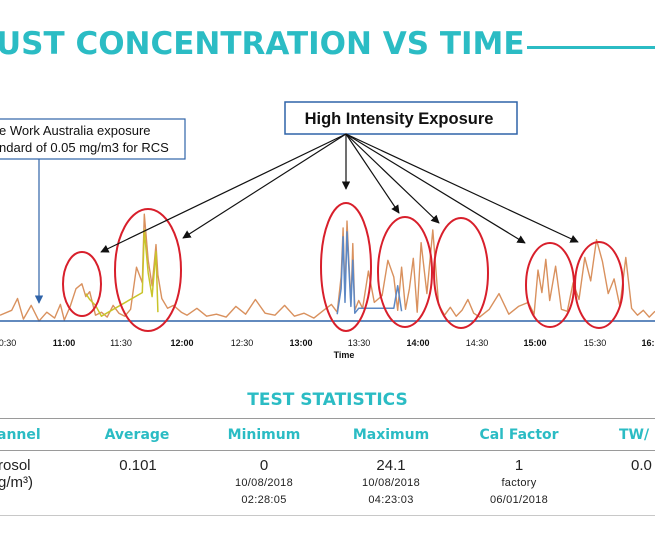 The width and height of the screenshot is (655, 545). What do you see at coordinates (391, 500) in the screenshot?
I see `cell-maximum-time: 04:23:03` at bounding box center [391, 500].